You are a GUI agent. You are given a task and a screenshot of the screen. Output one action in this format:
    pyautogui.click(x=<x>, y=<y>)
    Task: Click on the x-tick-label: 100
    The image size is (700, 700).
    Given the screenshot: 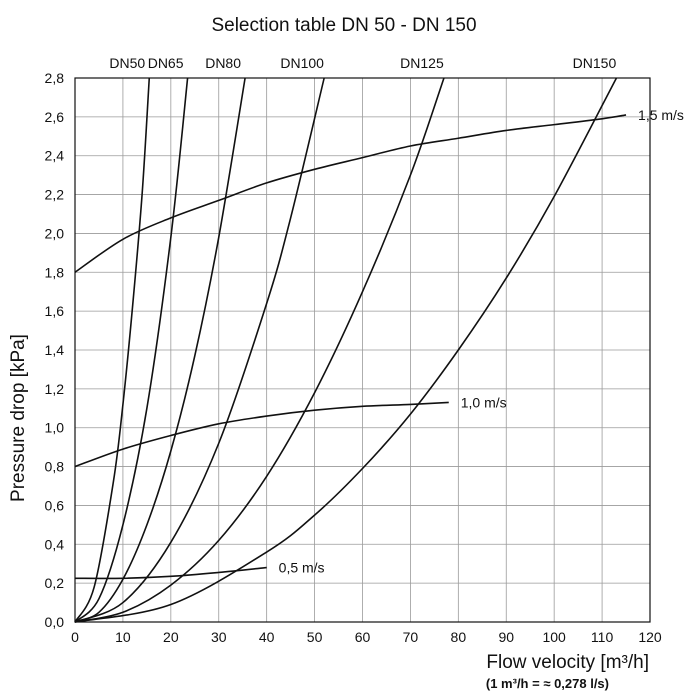 What is the action you would take?
    pyautogui.click(x=554, y=637)
    